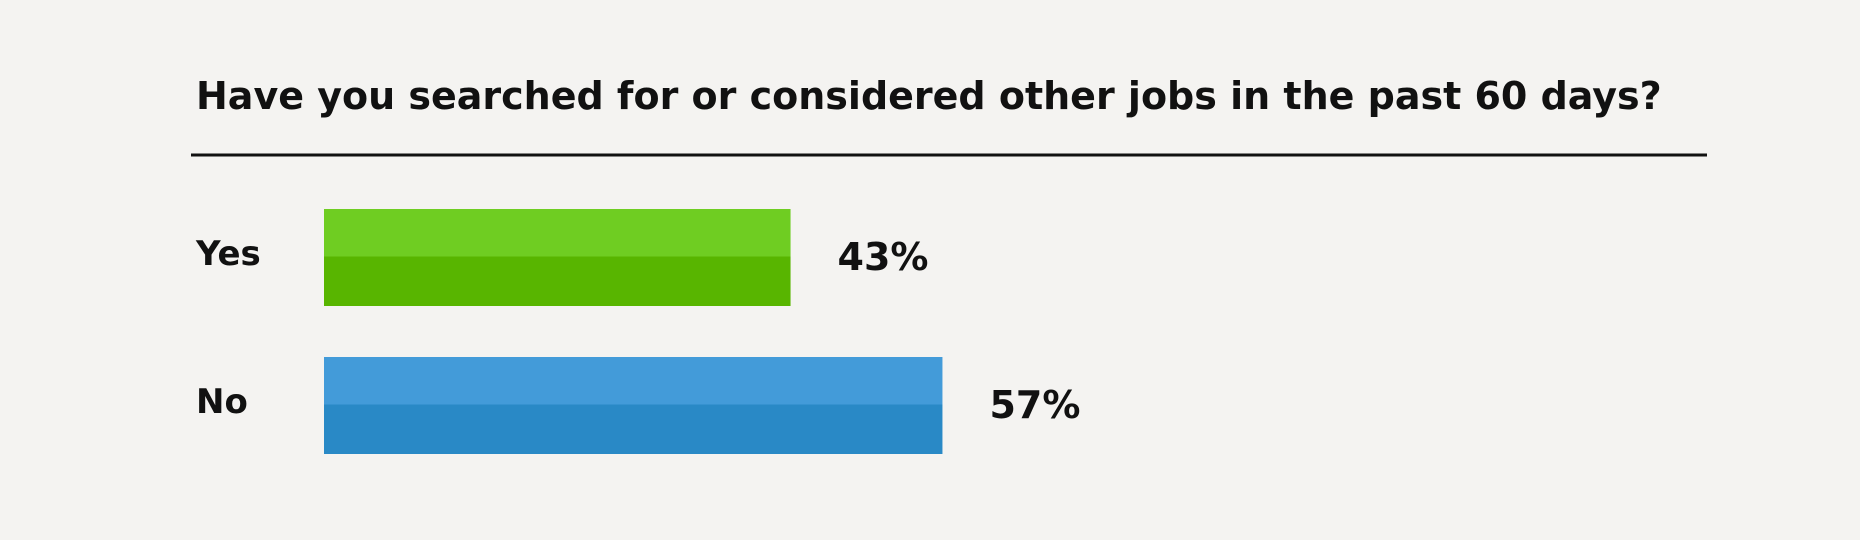  What do you see at coordinates (228, 254) in the screenshot?
I see `category-label: Yes` at bounding box center [228, 254].